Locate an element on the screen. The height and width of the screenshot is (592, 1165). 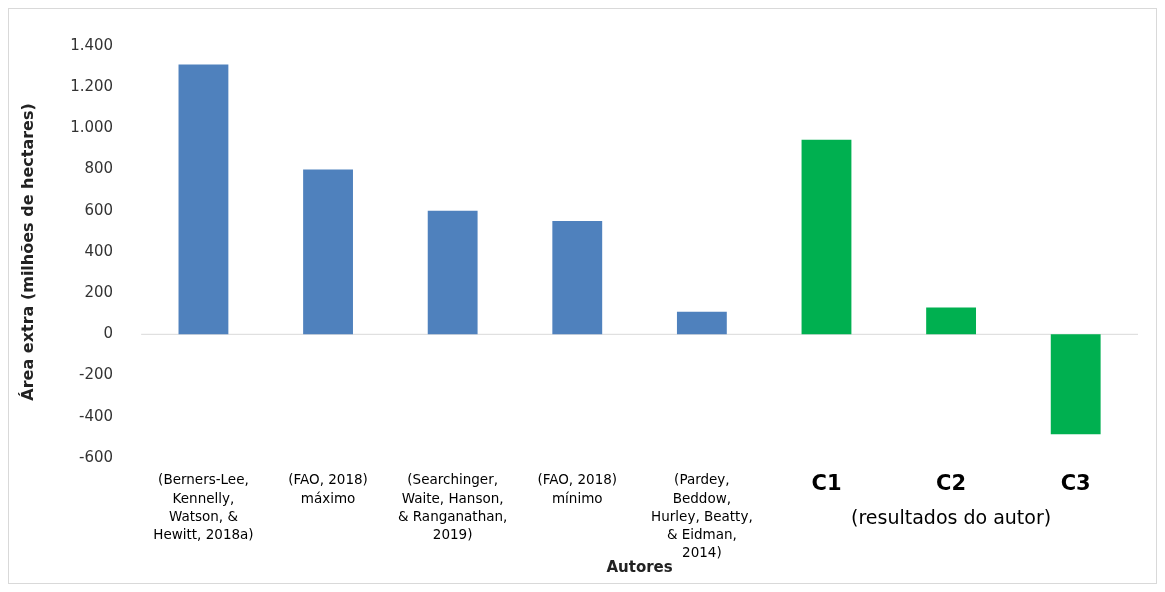
y-tick-label: 200 is located at coordinates (99, 292).